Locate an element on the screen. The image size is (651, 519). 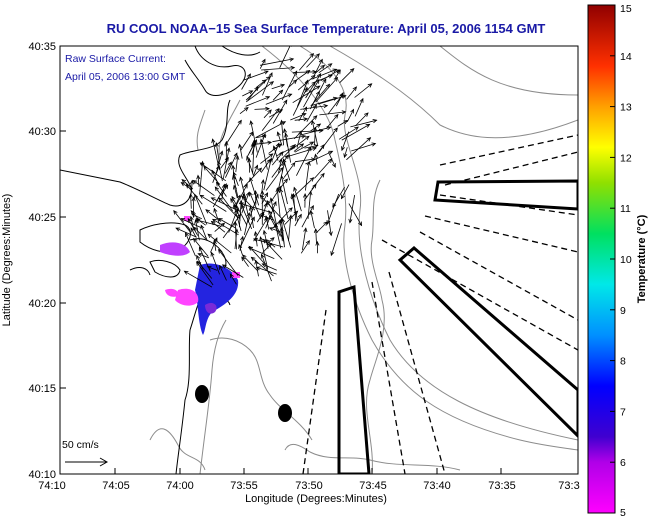
y-tick-label: 40:20 is located at coordinates (42, 304).